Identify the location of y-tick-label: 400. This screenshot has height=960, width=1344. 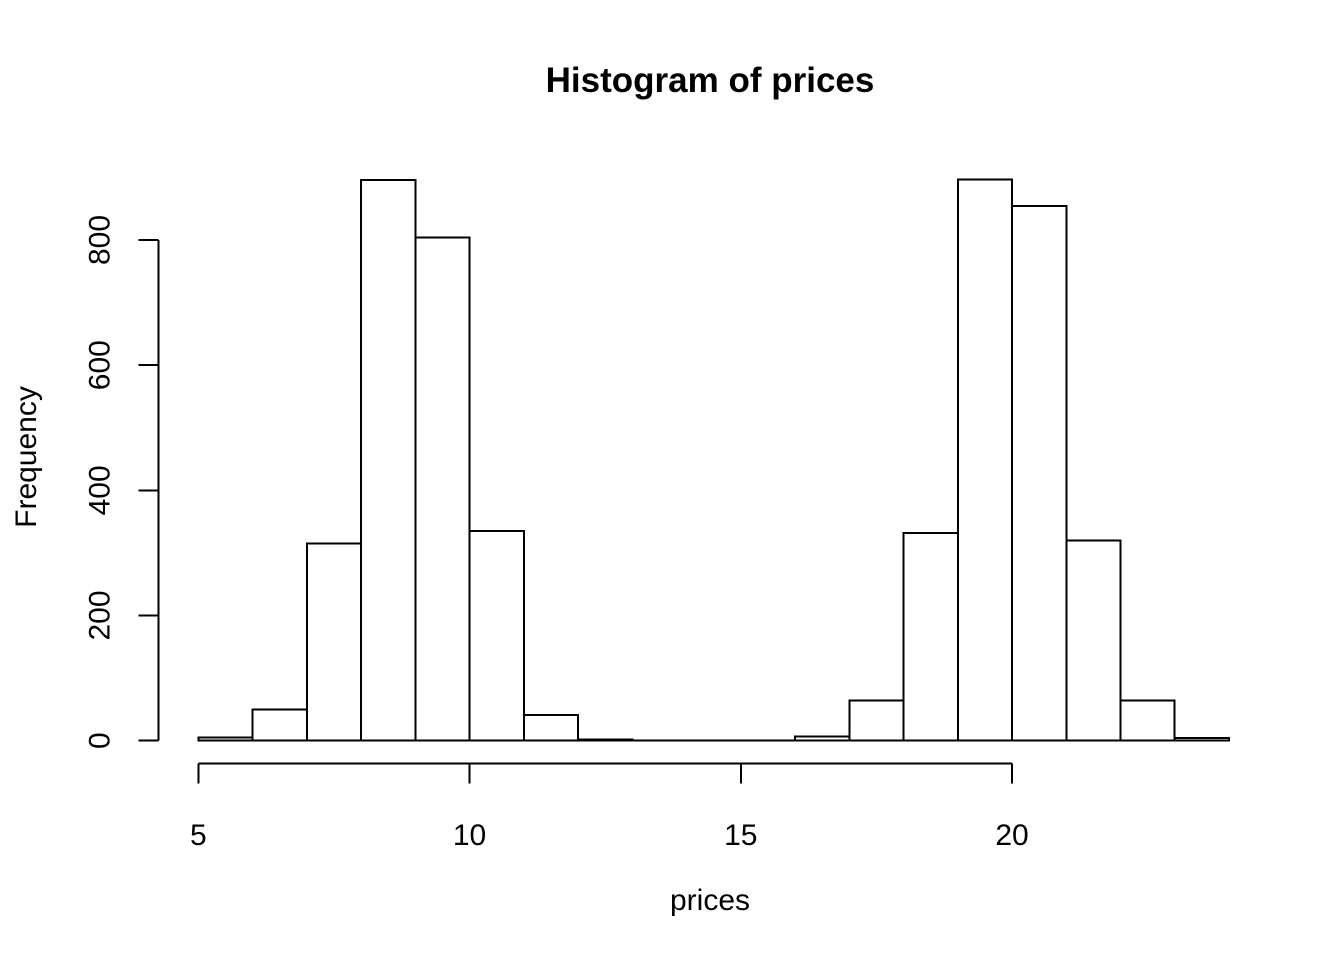
(100, 490).